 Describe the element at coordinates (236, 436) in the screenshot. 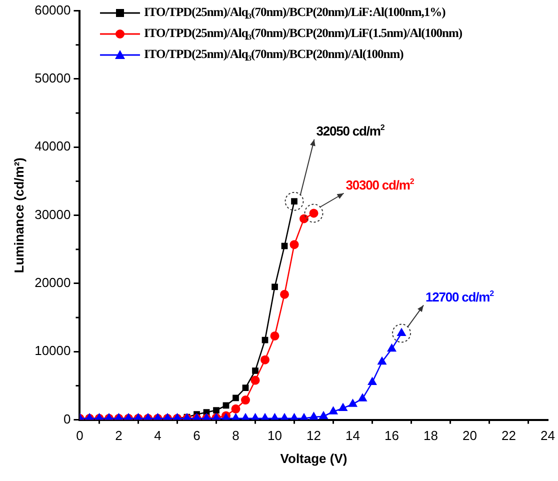

I see `x-tick-label: 8` at that location.